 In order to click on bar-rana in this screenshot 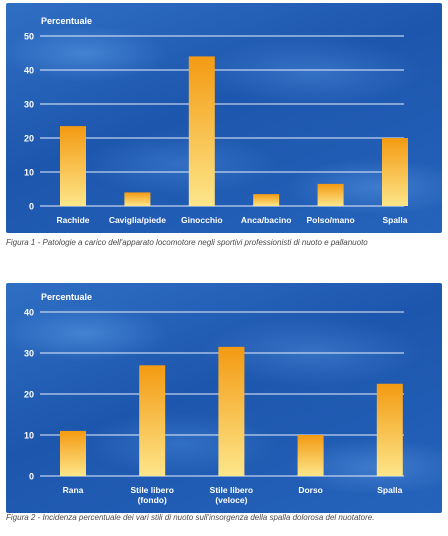, I will do `click(73, 453)`.